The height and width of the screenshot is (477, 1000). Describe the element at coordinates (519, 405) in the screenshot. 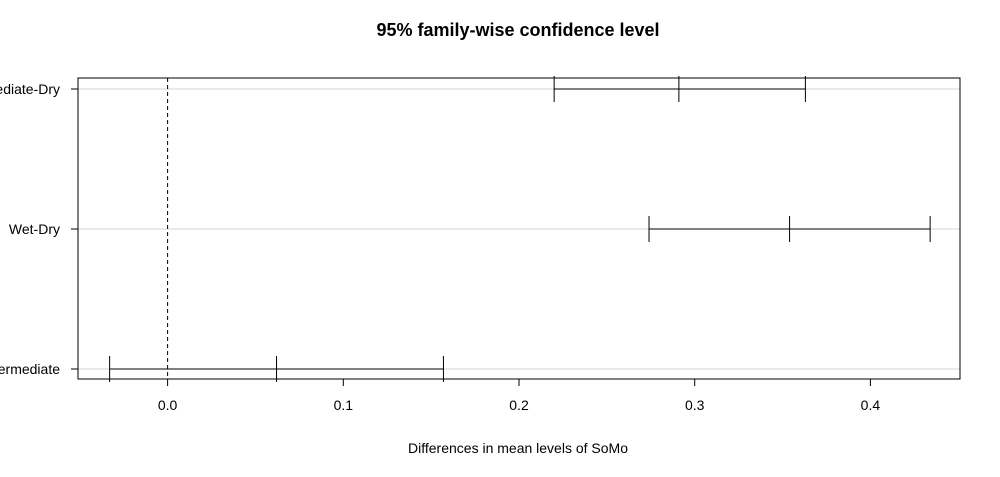

I see `x-tick-label: 0.2` at that location.